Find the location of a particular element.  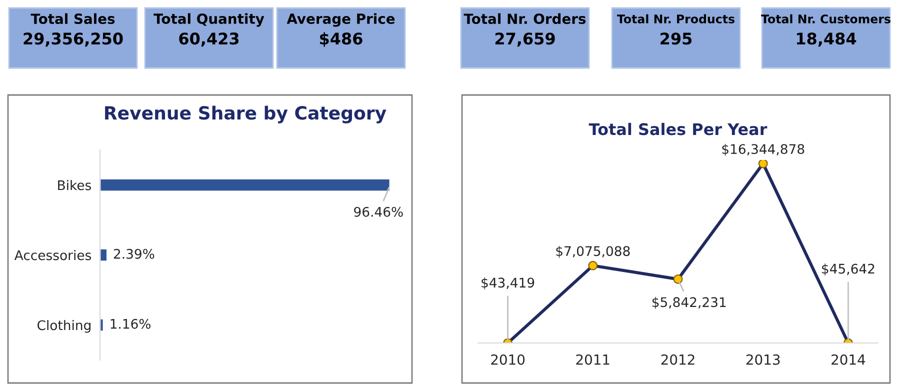

chart-title: Revenue Share by Category is located at coordinates (245, 115).